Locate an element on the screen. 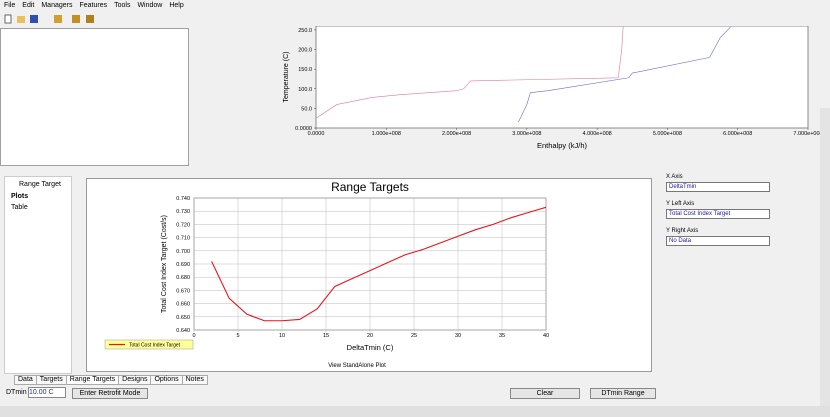 This screenshot has height=417, width=830. x-tick-label: 3.000e+008 is located at coordinates (526, 134).